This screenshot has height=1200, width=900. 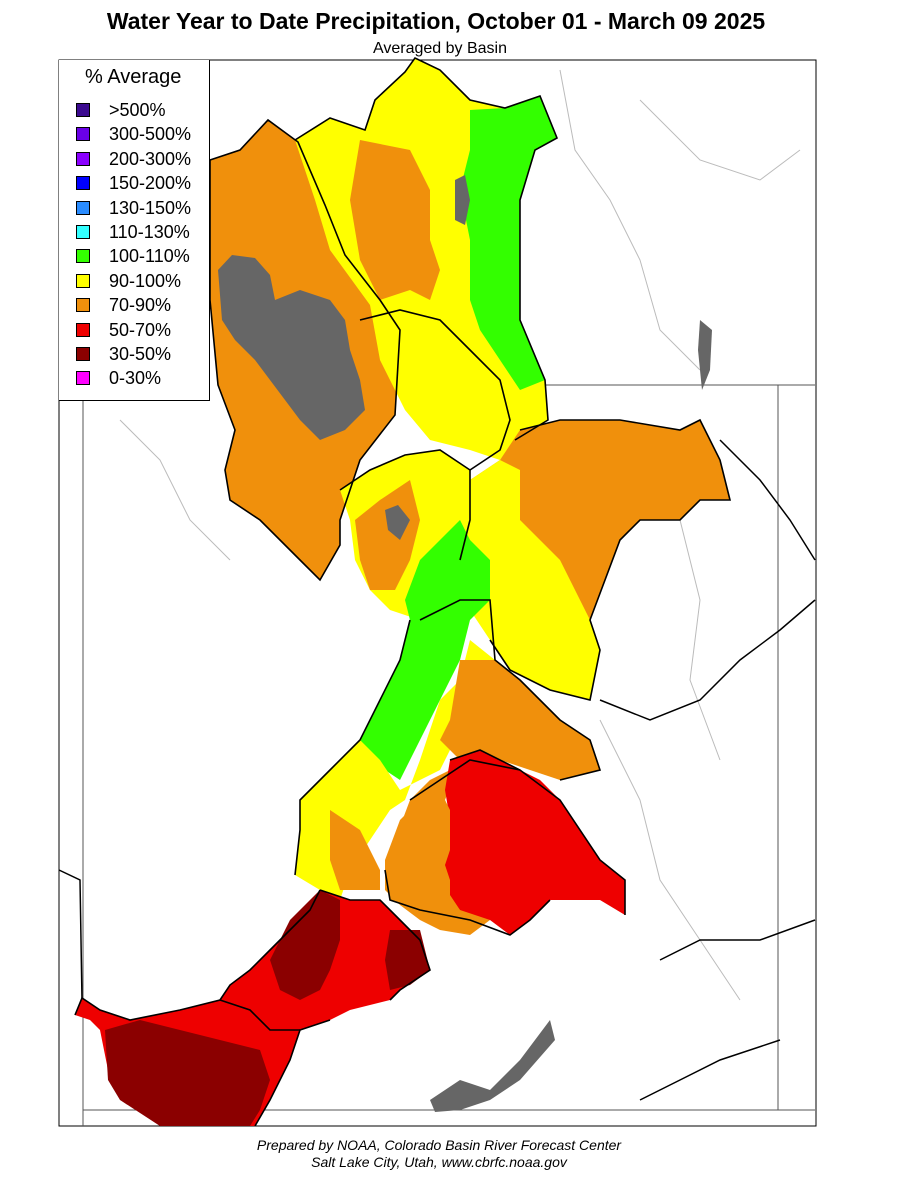 What do you see at coordinates (140, 305) in the screenshot?
I see `legend-label: 70-90%` at bounding box center [140, 305].